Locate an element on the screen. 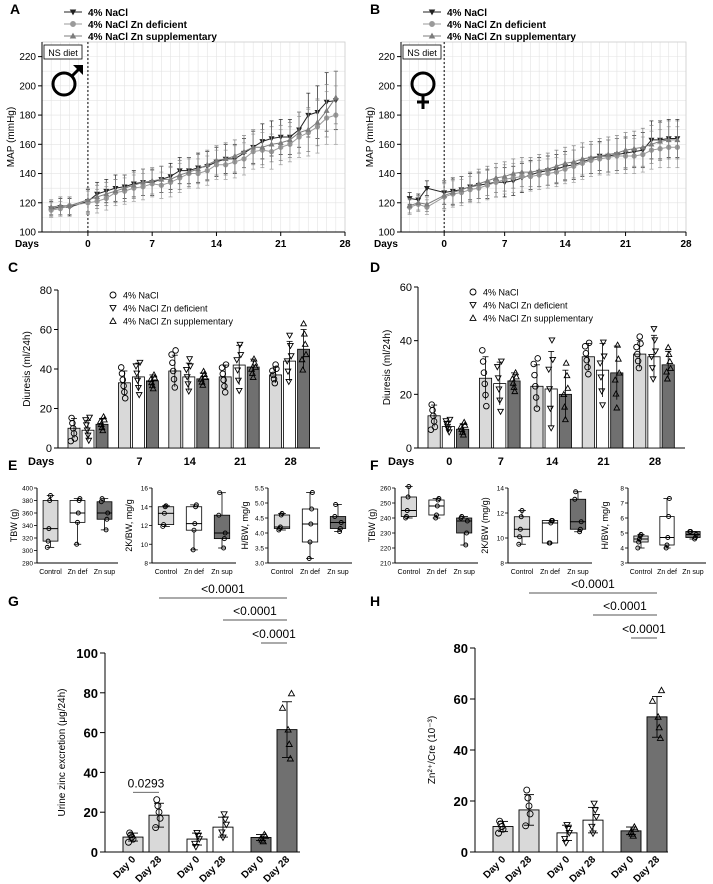 This screenshot has height=884, width=713. y-tick-label: 5.5 is located at coordinates (259, 489).